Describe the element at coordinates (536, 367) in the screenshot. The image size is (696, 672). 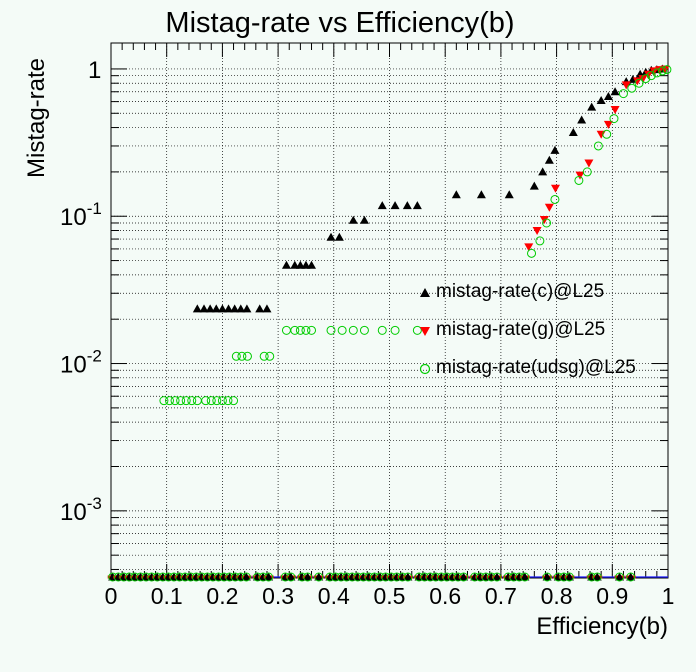
I see `legend-label-udsg: mistag-rate(udsg)@L25` at that location.